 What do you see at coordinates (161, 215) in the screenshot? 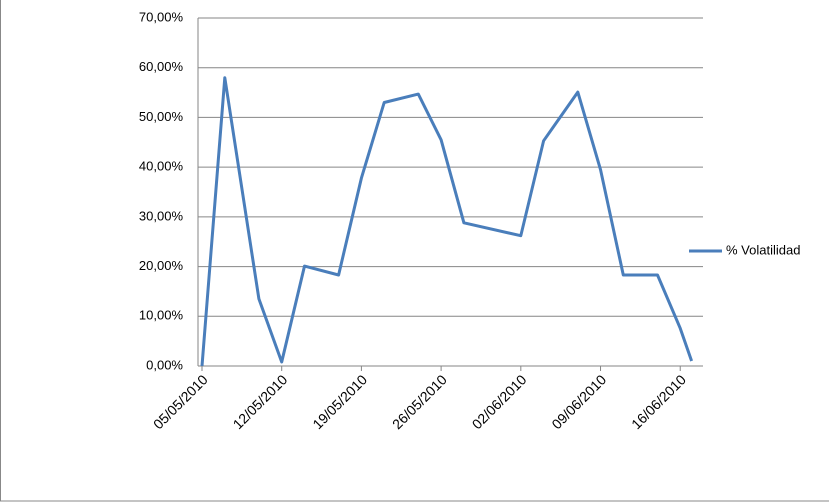
I see `y-tick-label: 30,00%` at bounding box center [161, 215].